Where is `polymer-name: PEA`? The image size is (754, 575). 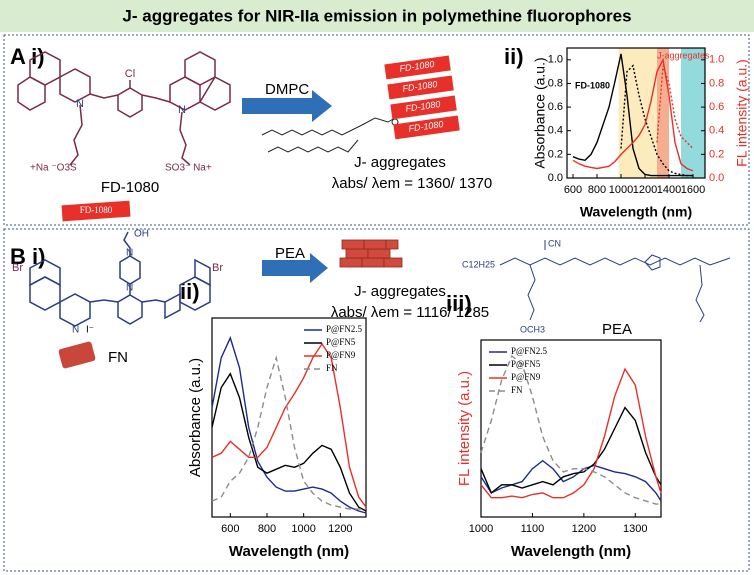
polymer-name: PEA is located at coordinates (617, 329).